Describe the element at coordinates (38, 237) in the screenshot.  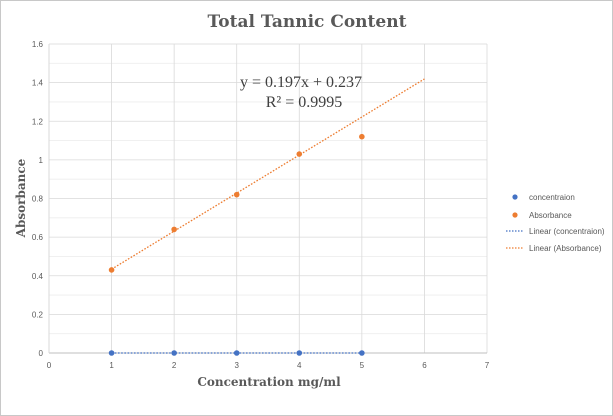
I see `y-tick-label: 0.6` at that location.